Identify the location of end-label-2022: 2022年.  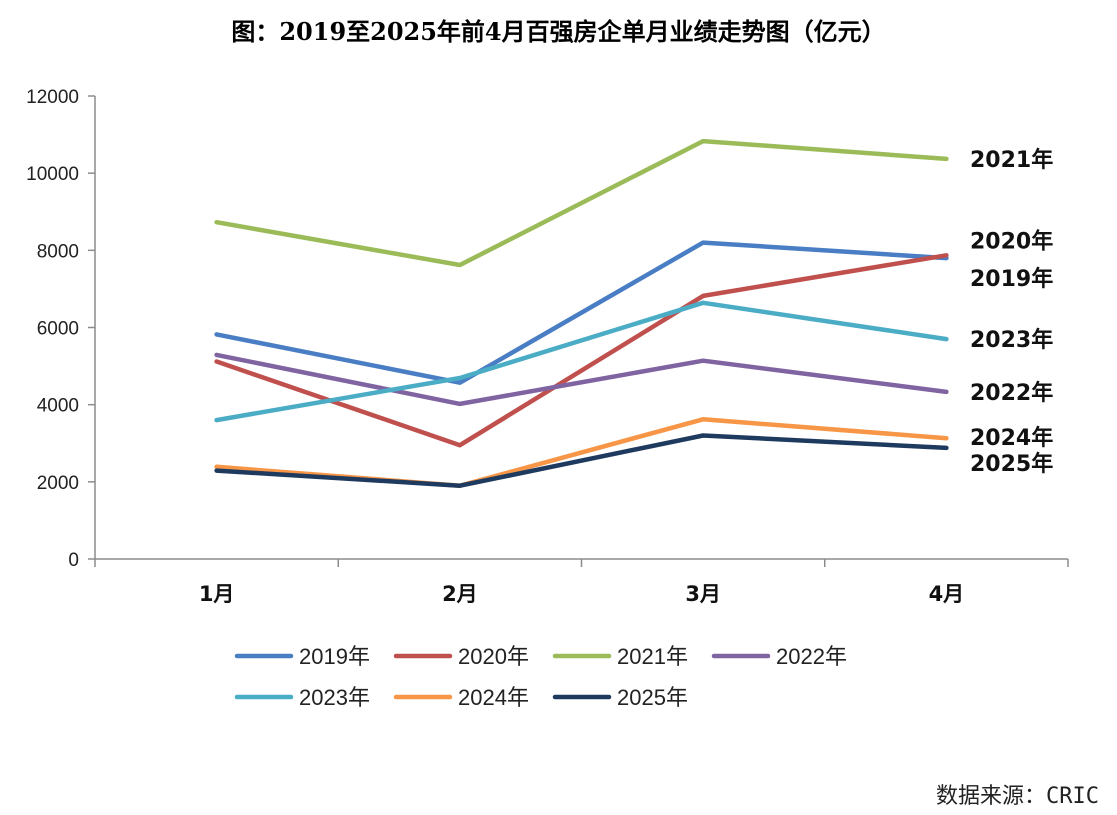
(1011, 393).